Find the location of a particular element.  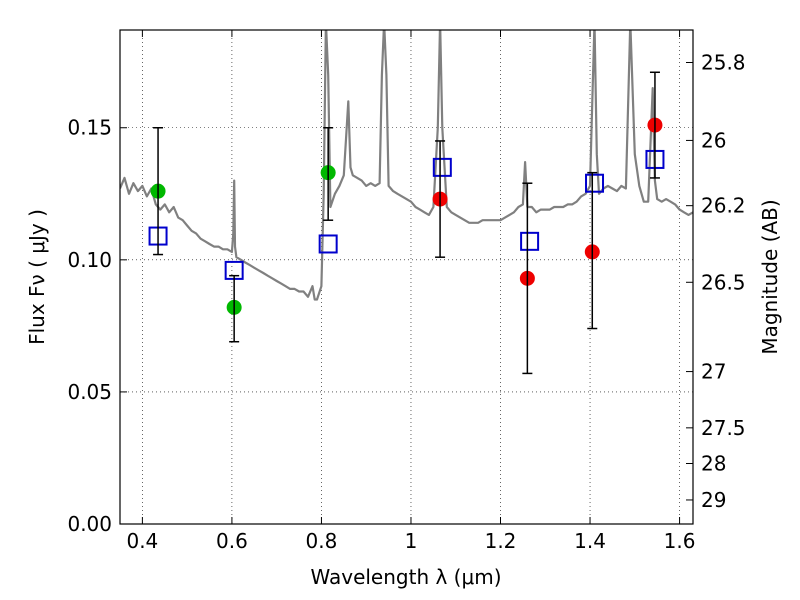

x-tick-label: 0.4 is located at coordinates (142, 541).